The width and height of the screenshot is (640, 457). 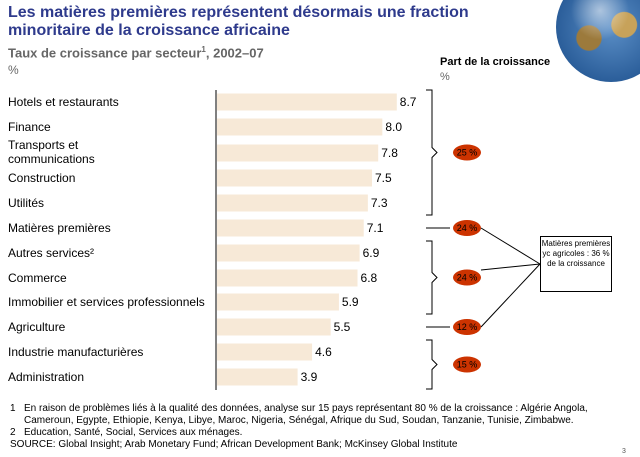 What do you see at coordinates (13, 70) in the screenshot?
I see `chart-unit: %` at bounding box center [13, 70].